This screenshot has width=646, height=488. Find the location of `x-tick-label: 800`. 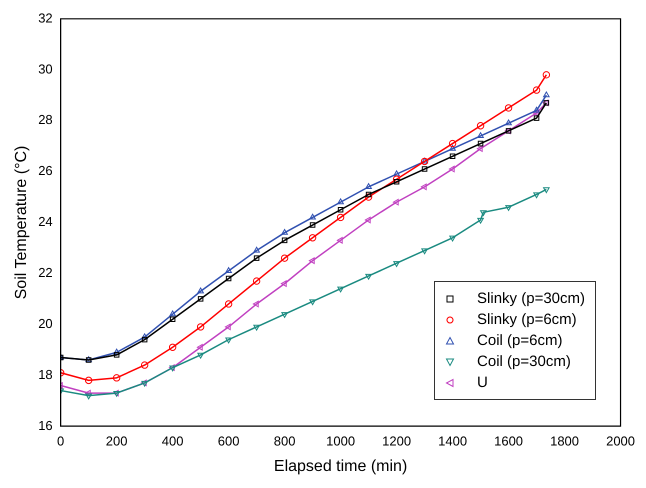

x-tick-label: 800 is located at coordinates (285, 441).